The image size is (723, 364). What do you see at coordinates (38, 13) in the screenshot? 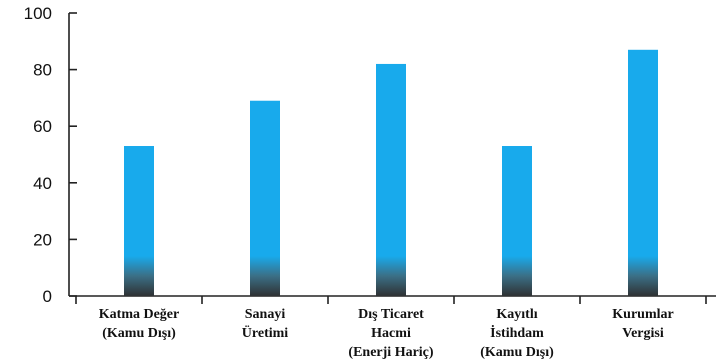
I see `y-tick-label: 100` at bounding box center [38, 13].